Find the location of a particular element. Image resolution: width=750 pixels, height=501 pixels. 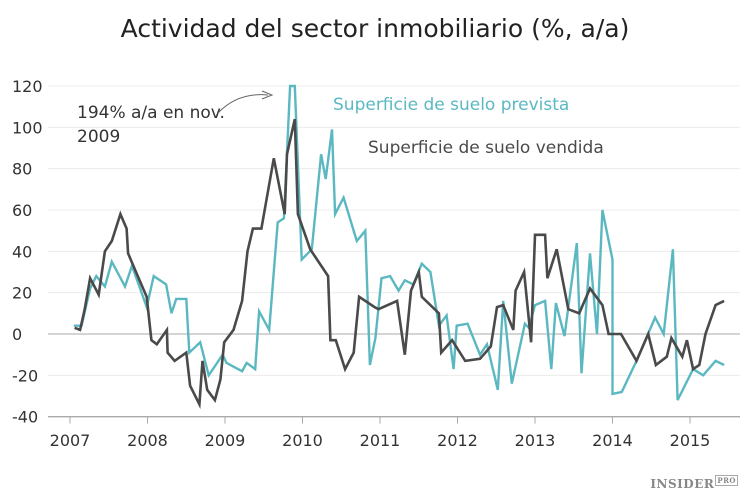

y-tick-label: 20 is located at coordinates (22, 293).